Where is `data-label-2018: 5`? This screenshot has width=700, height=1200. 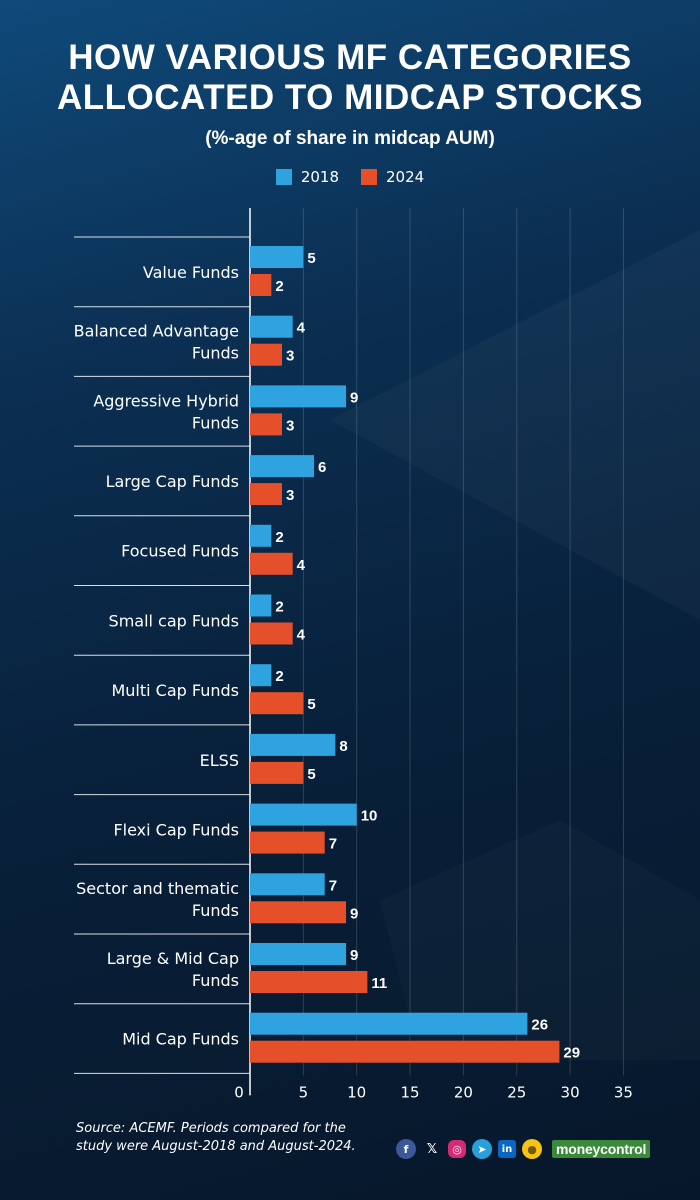
data-label-2018: 5 is located at coordinates (311, 258).